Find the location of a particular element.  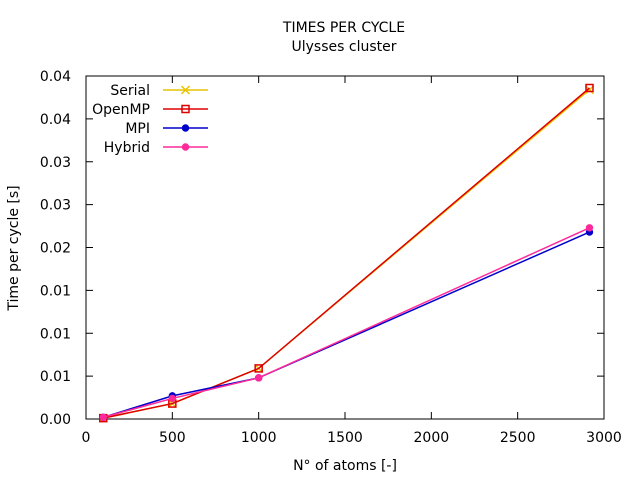

x-tick-label: 2000 is located at coordinates (432, 438).